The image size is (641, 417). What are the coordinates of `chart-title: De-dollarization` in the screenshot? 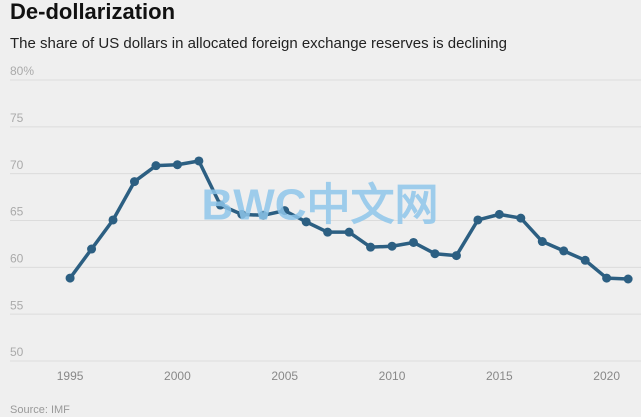 It's located at (92, 12).